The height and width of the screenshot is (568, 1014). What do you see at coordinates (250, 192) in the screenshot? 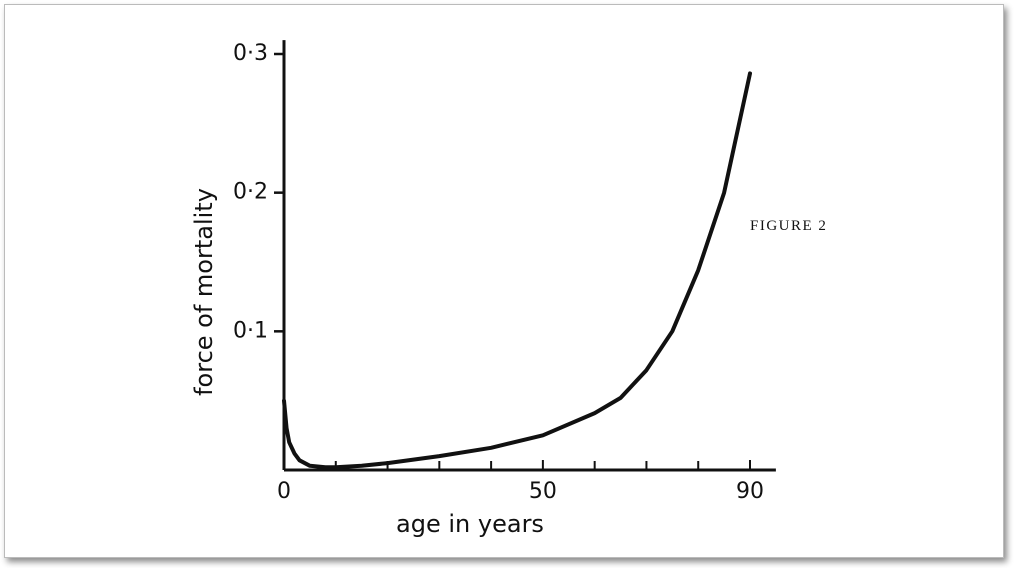
I see `y-tick-label: 0·2` at bounding box center [250, 192].